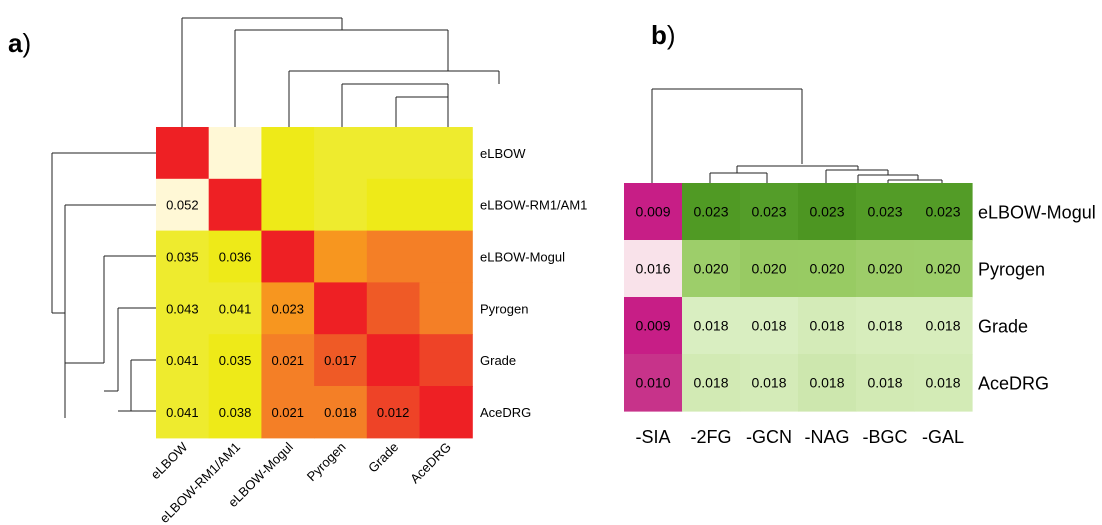 Image resolution: width=1102 pixels, height=525 pixels. I want to click on cell-value-label: 0.036, so click(235, 257).